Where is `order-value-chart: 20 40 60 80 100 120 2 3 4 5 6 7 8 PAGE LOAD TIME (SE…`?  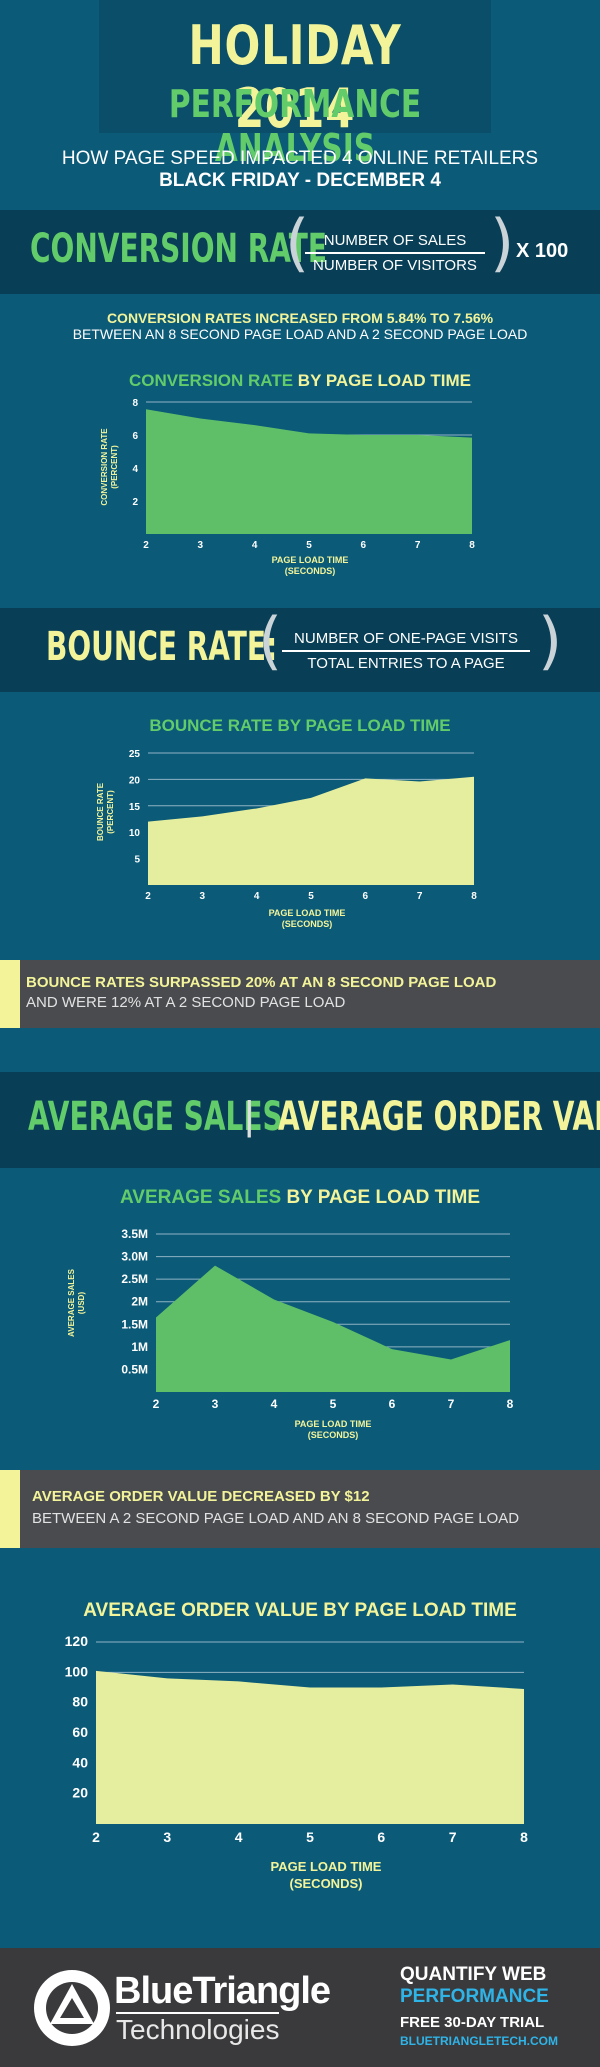
order-value-chart: 20 40 60 80 100 120 2 3 4 5 6 7 8 PAGE LOAD TIME (SE… is located at coordinates (296, 1762).